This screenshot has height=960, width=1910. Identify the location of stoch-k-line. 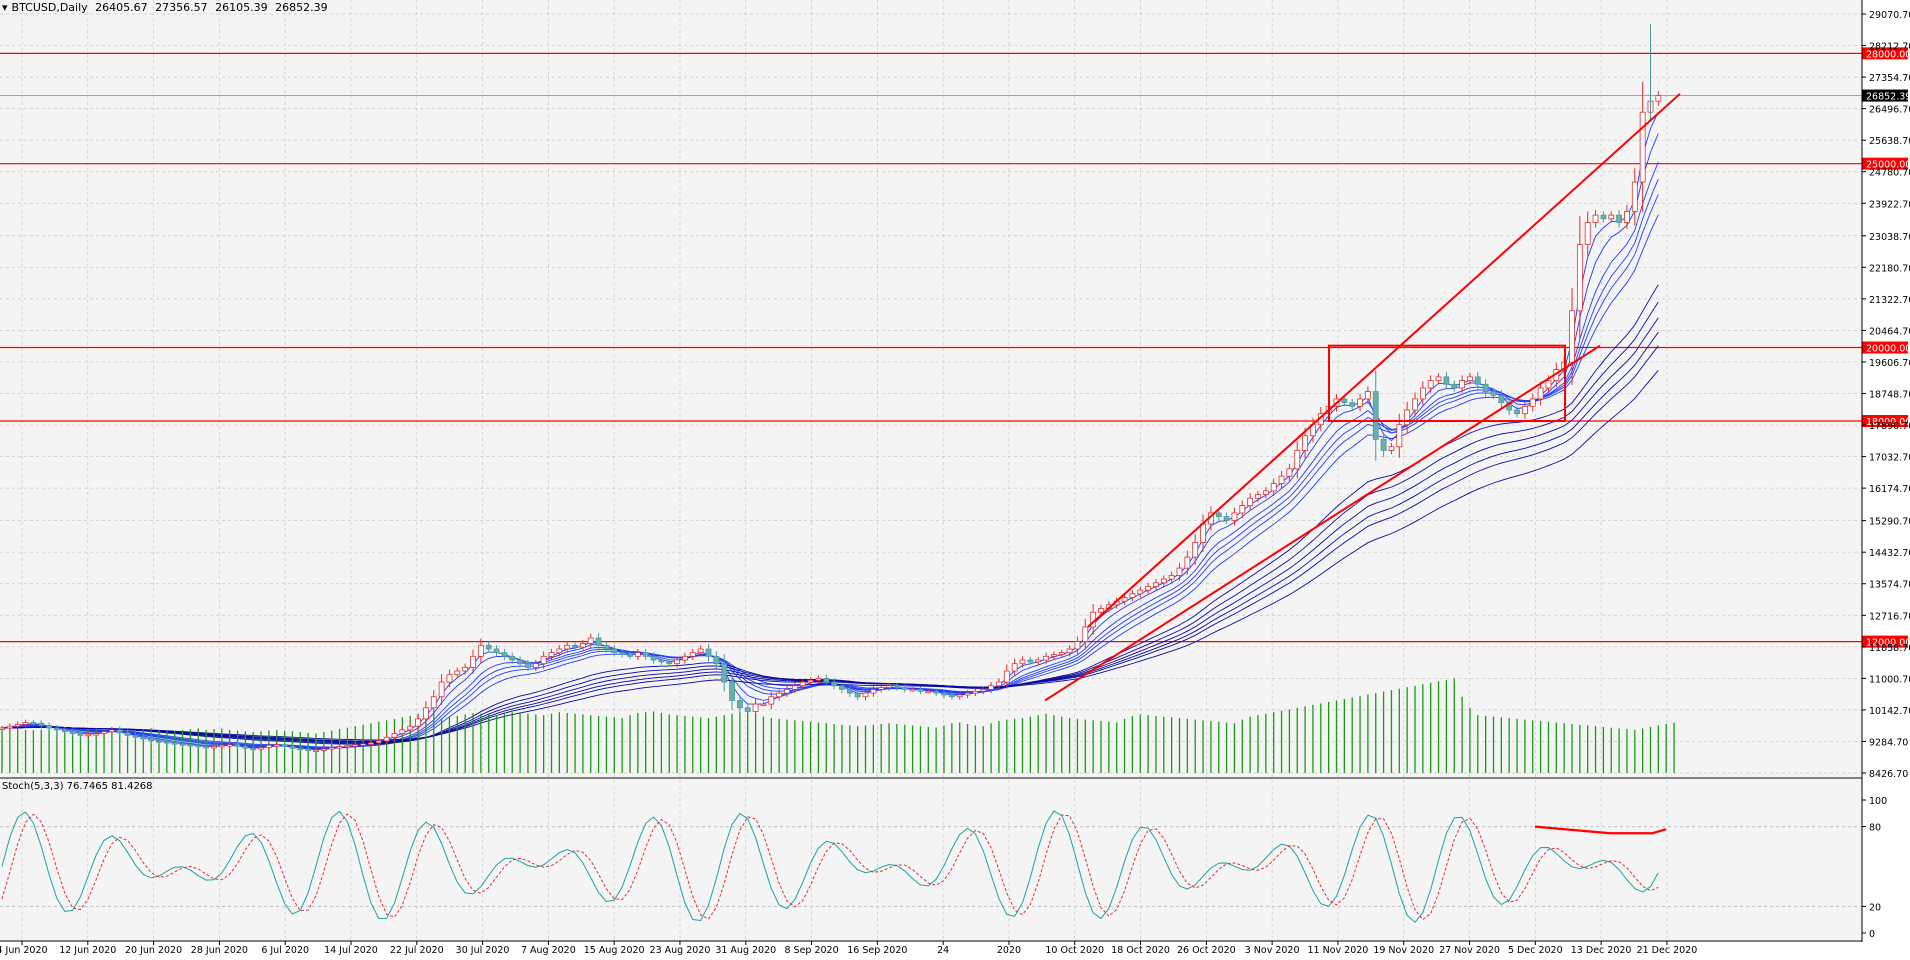
(830, 867).